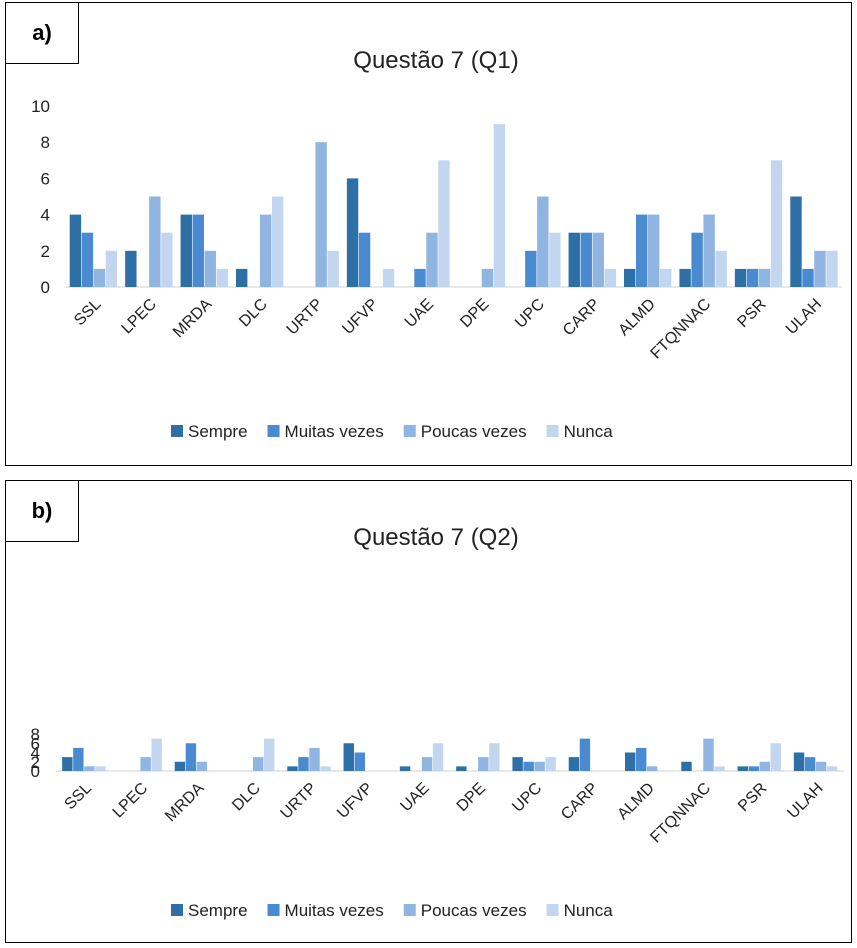 Image resolution: width=857 pixels, height=948 pixels. I want to click on x-tick-label: UPC, so click(527, 798).